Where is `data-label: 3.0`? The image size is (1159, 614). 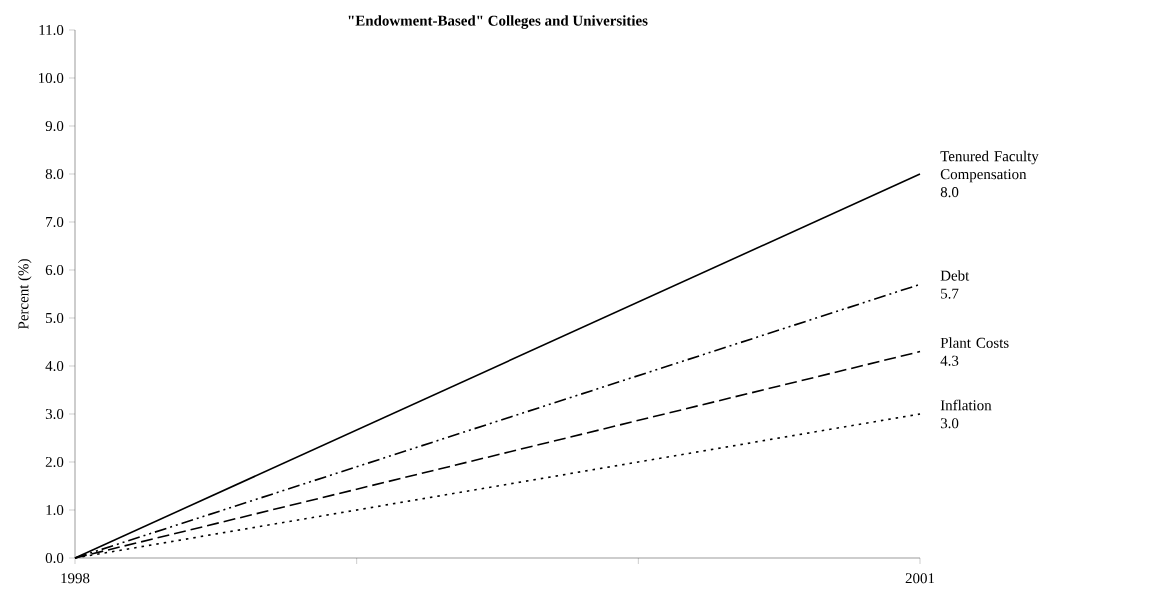 data-label: 3.0 is located at coordinates (949, 423).